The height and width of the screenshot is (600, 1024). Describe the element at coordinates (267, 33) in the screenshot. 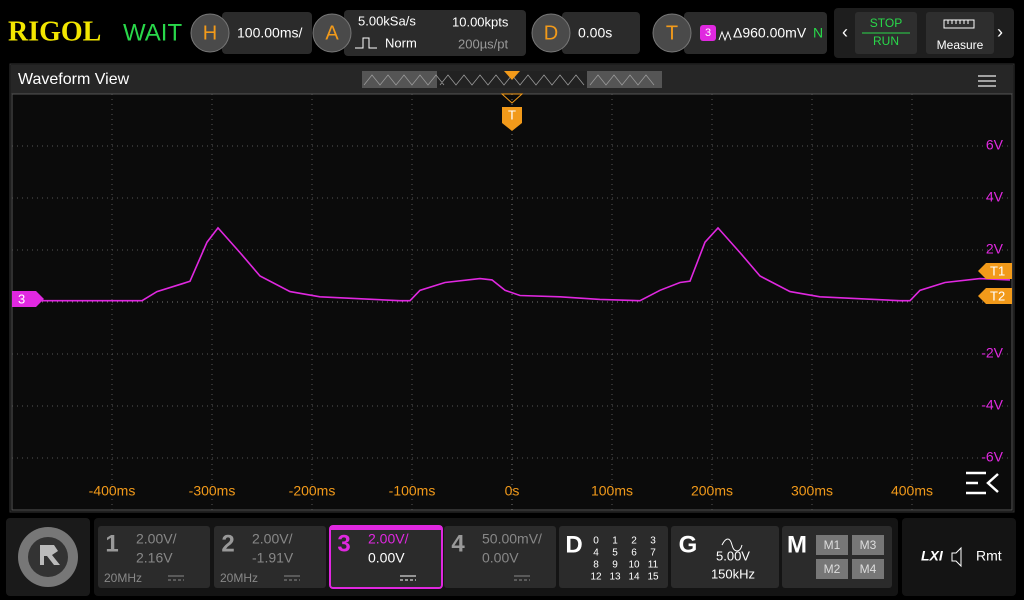

I see `horizontal-box` at that location.